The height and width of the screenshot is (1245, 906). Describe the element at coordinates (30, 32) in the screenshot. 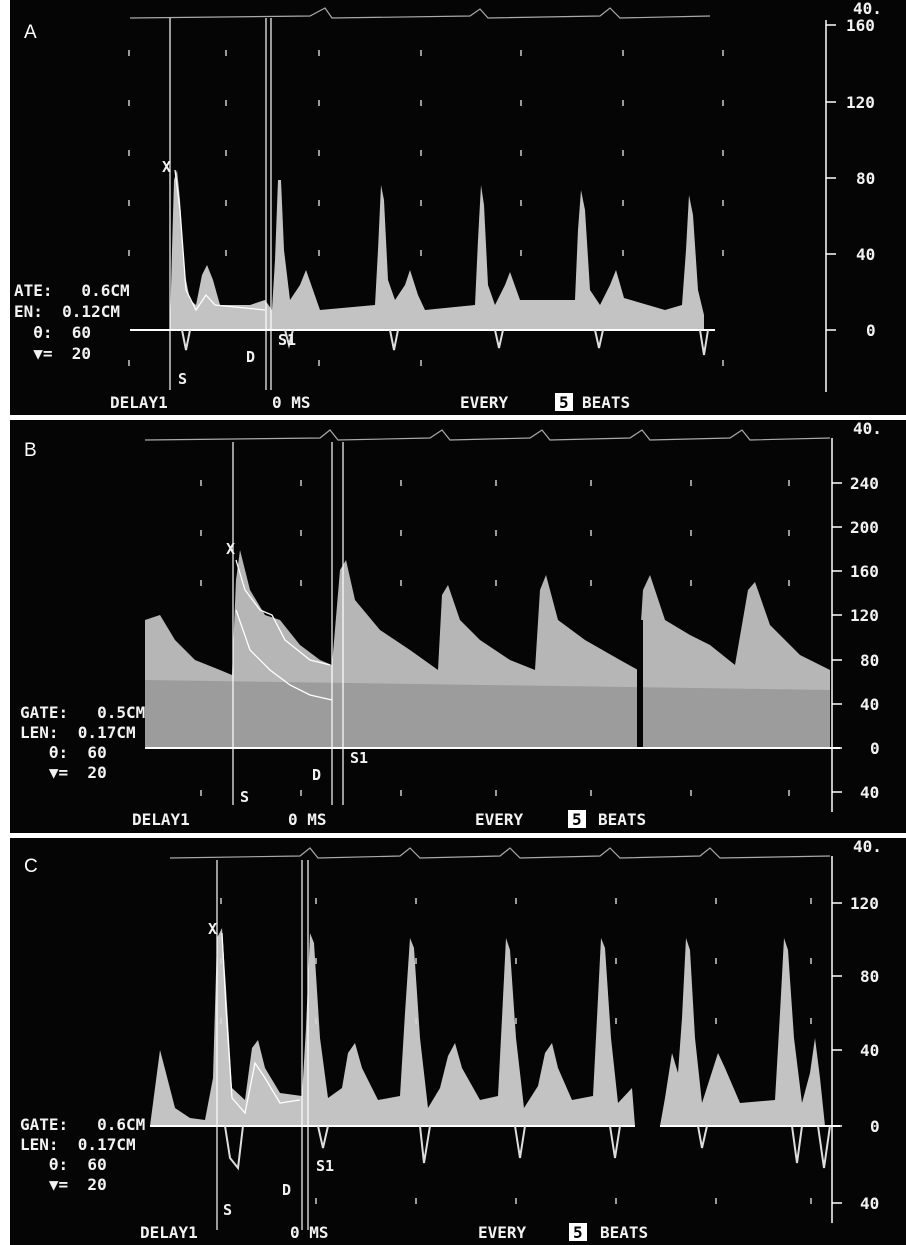

I see `panel-letter: A` at that location.